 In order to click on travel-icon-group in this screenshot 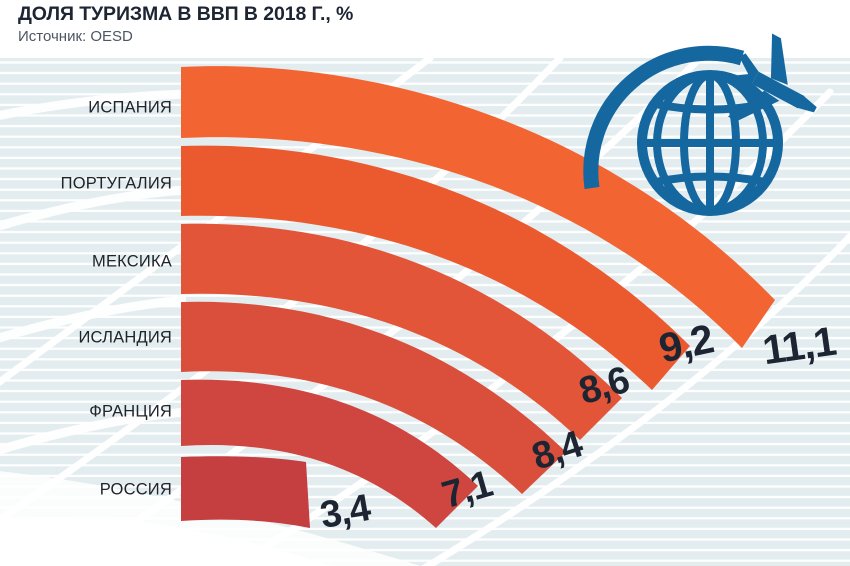, I will do `click(700, 124)`.